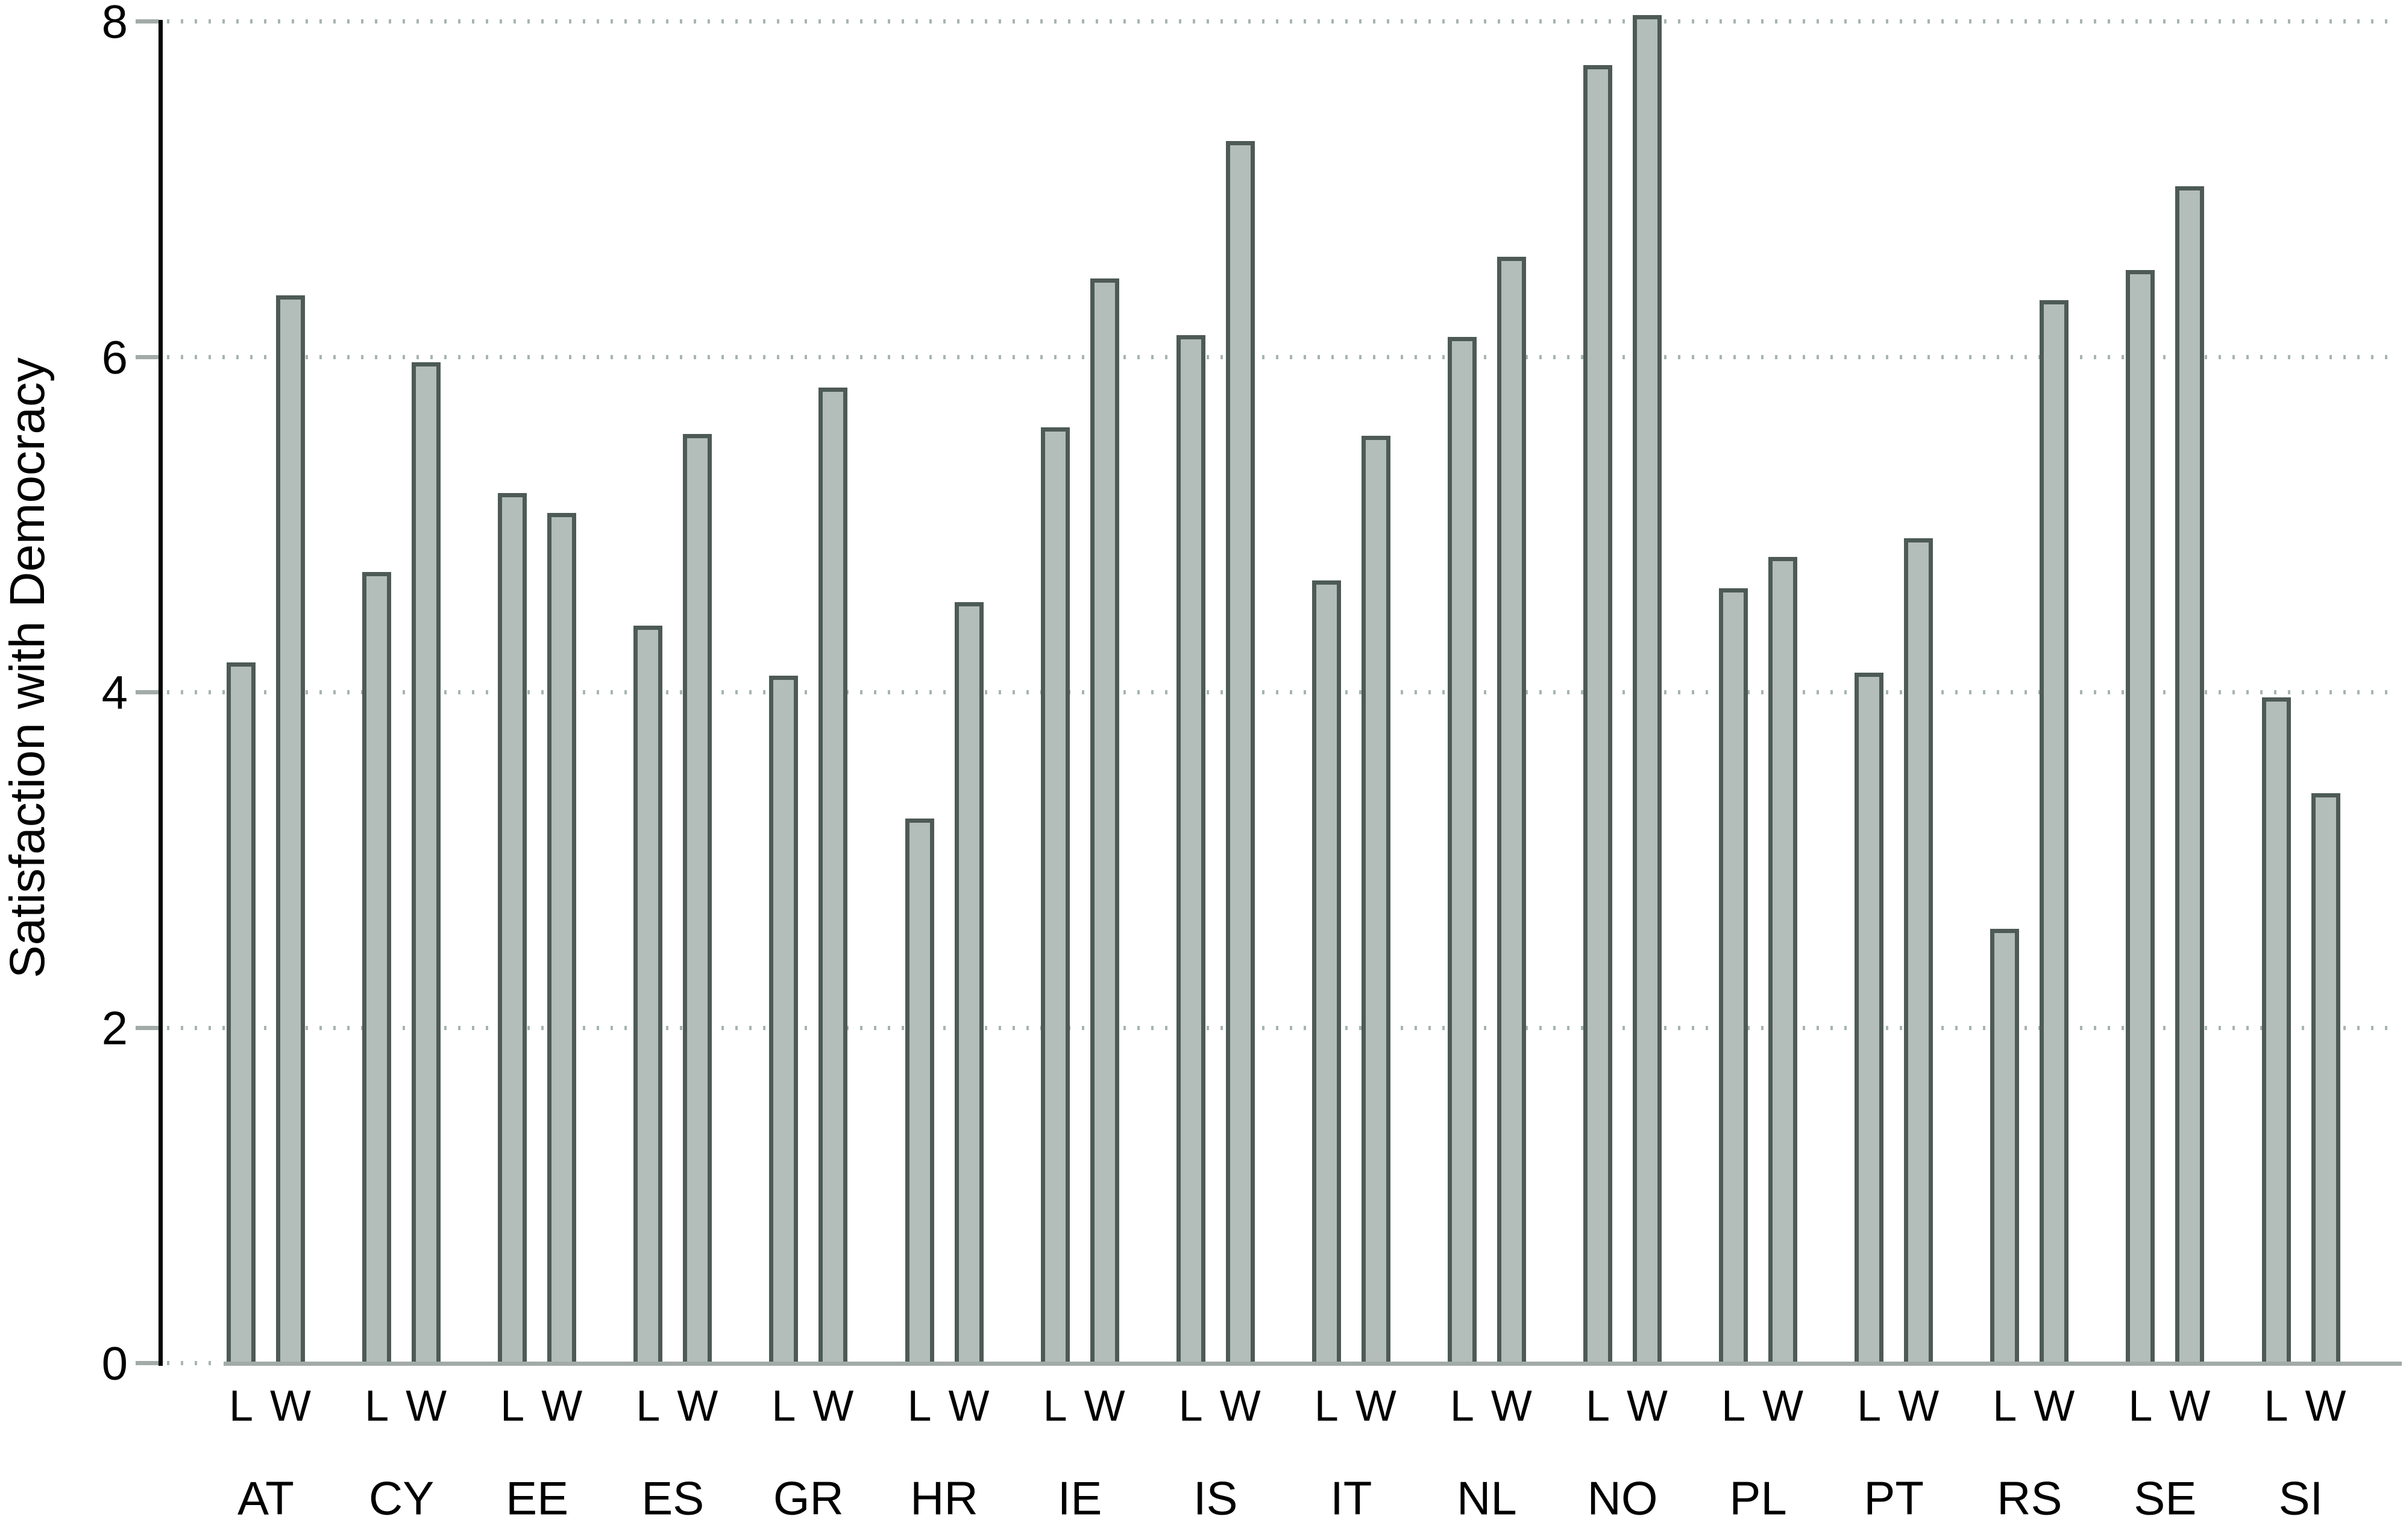 The image size is (2403, 1540). I want to click on y-axis-line, so click(161, 693).